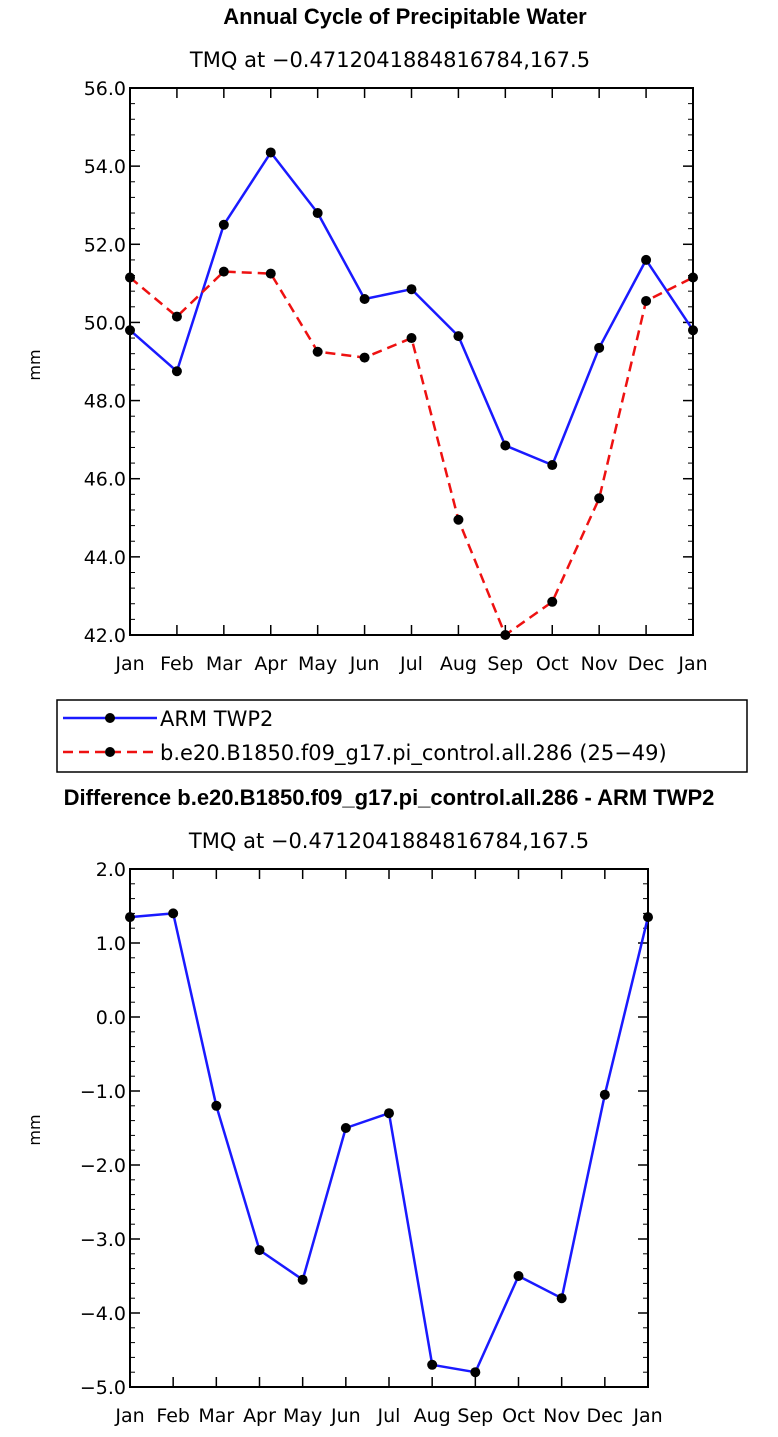 This screenshot has width=778, height=1437. I want to click on y-tick-label: 54.0, so click(105, 167).